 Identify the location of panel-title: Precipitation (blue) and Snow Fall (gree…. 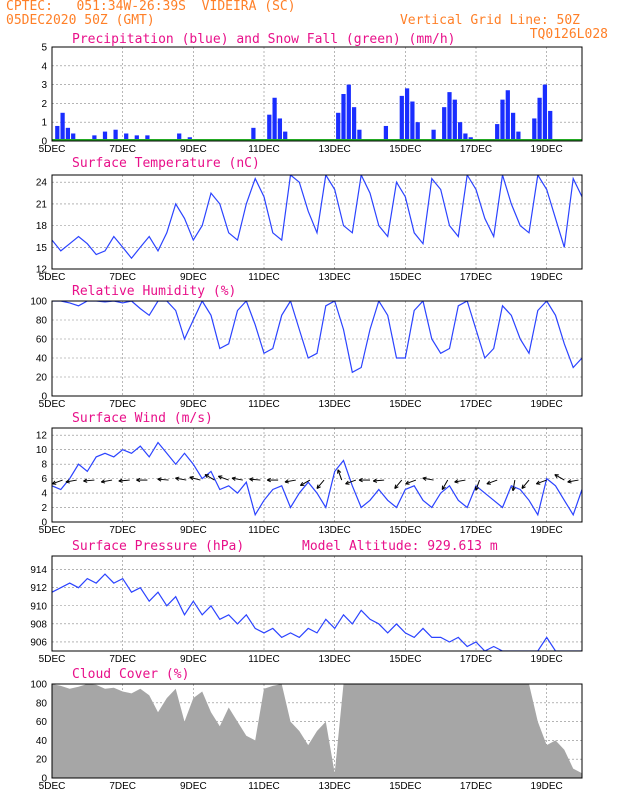
(264, 39).